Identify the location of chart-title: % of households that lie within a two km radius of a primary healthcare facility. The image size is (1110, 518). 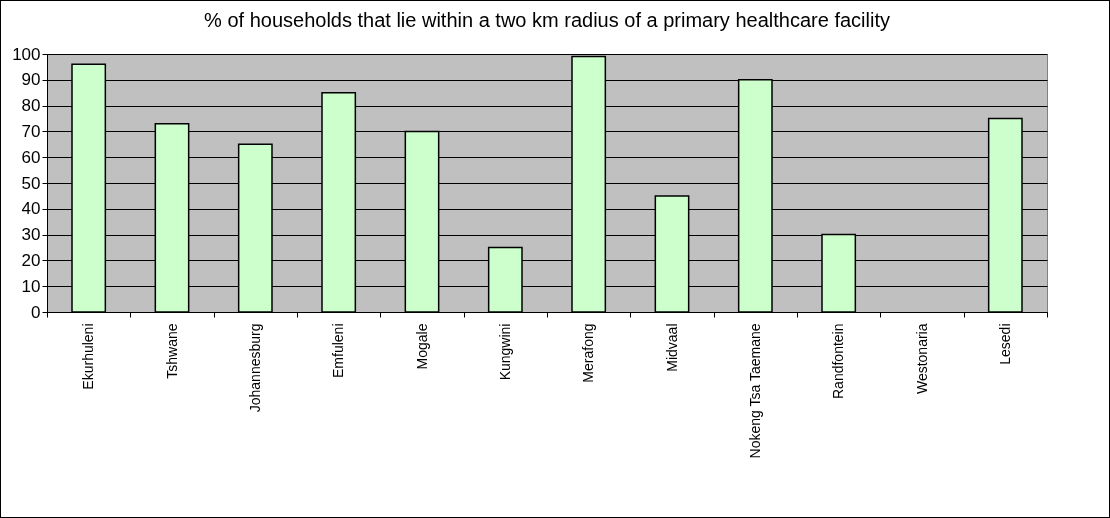
(547, 20).